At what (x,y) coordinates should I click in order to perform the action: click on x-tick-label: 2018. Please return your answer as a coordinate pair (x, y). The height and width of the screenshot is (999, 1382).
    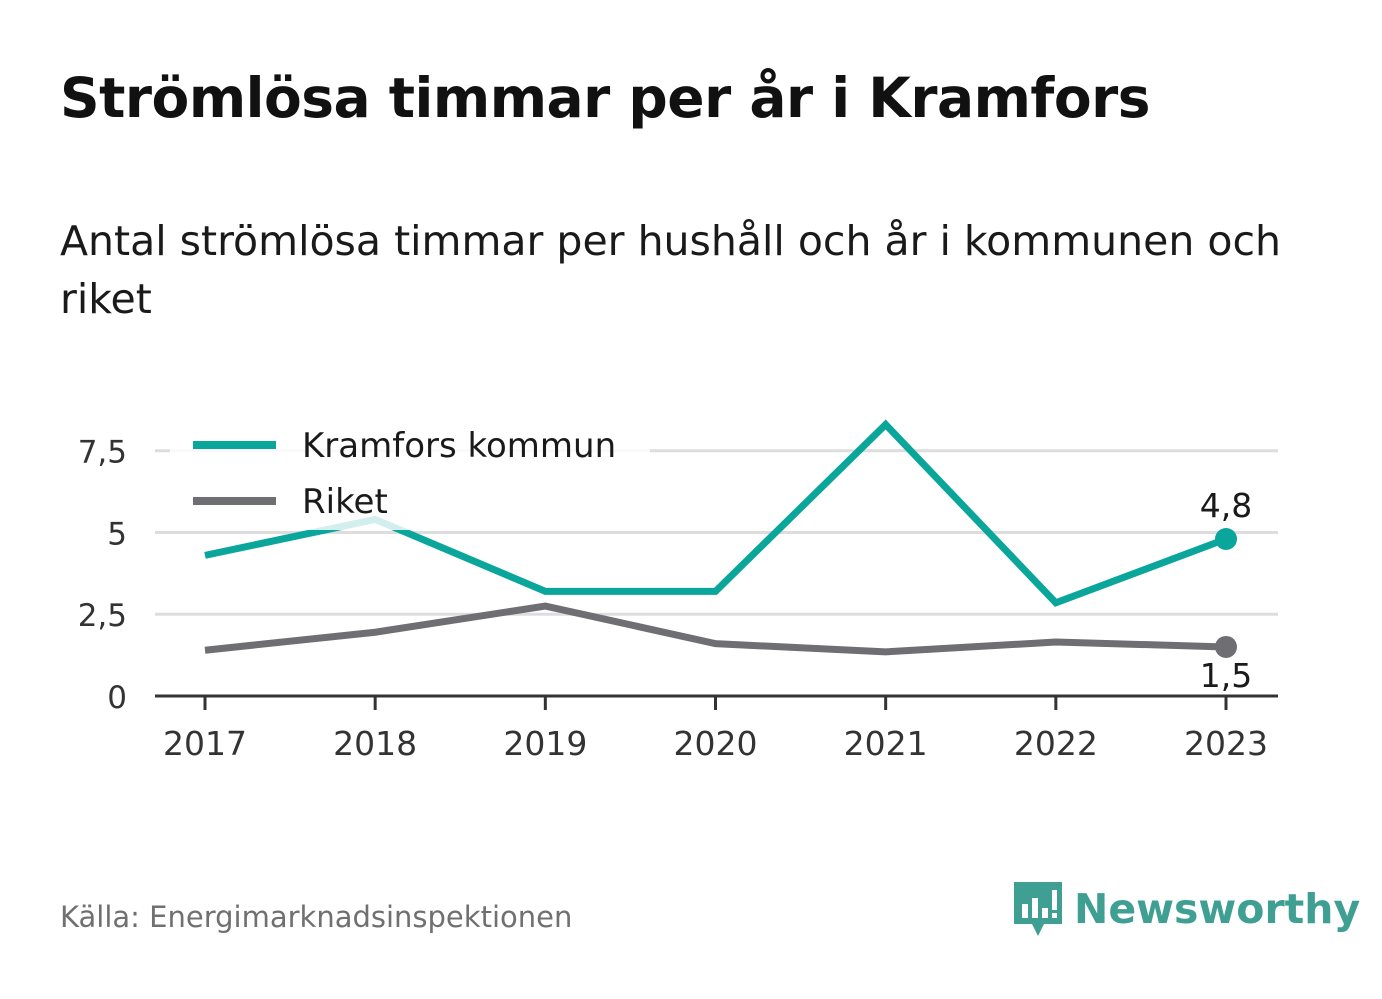
    Looking at the image, I should click on (375, 743).